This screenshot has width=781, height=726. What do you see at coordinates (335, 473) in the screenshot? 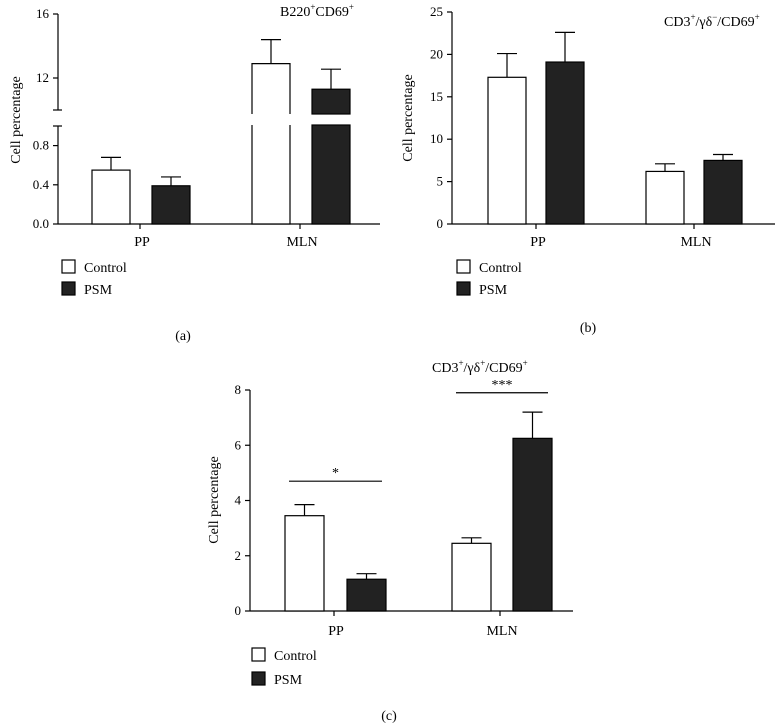
I see `significance-label: *` at bounding box center [335, 473].